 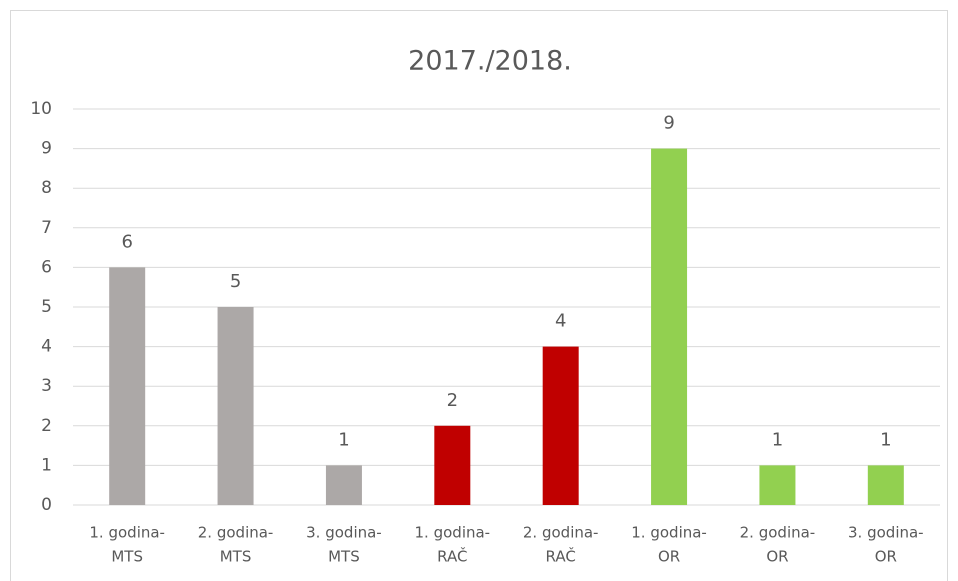 I want to click on data-label: 6, so click(x=126, y=241).